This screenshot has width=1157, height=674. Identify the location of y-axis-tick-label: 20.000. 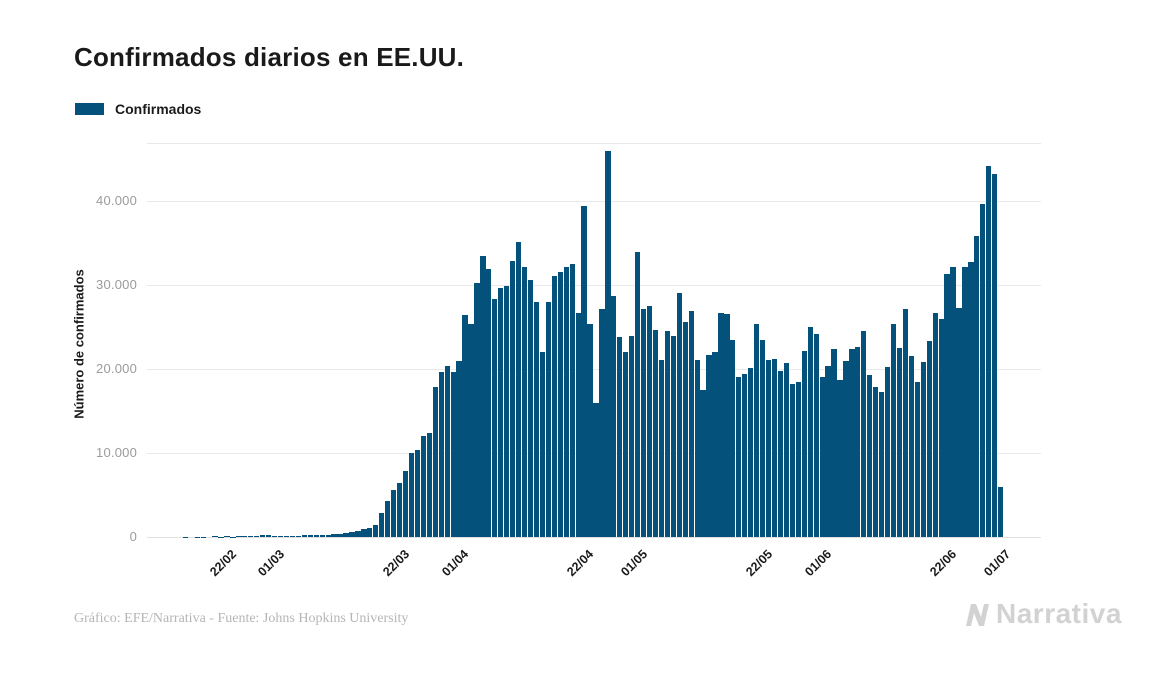
(116, 368).